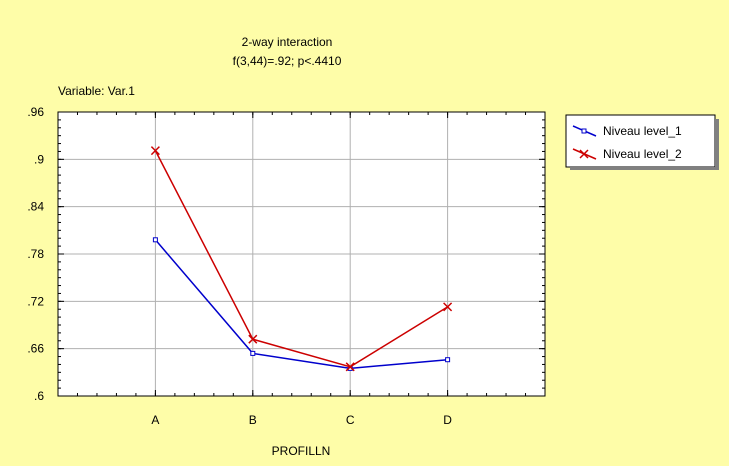  What do you see at coordinates (39, 159) in the screenshot?
I see `y-tick-label: .9` at bounding box center [39, 159].